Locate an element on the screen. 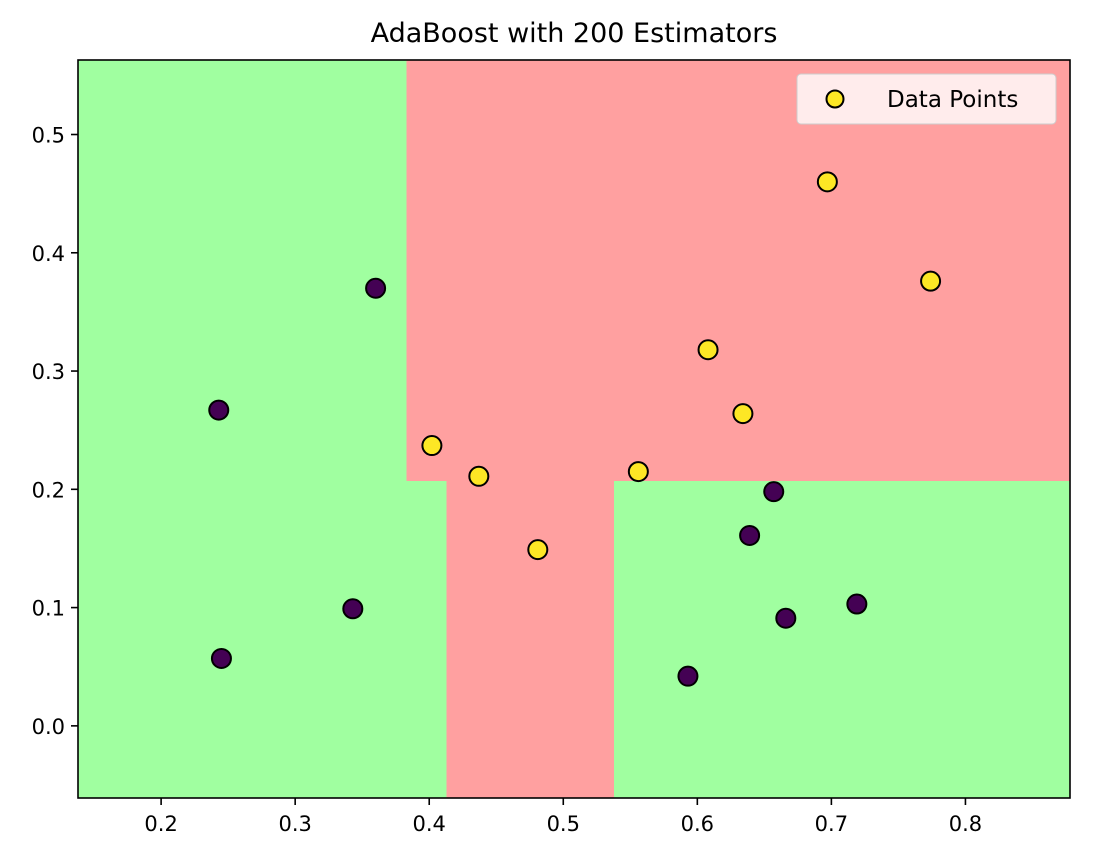 The width and height of the screenshot is (1101, 860). x-tick-label: 0.8 is located at coordinates (965, 824).